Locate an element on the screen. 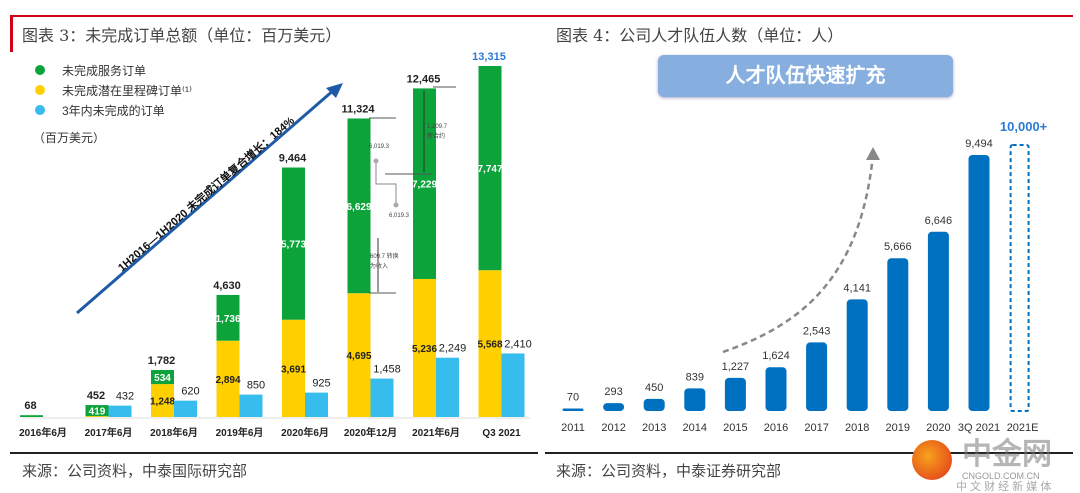  x-tick-label: 2017年6月 is located at coordinates (109, 432).